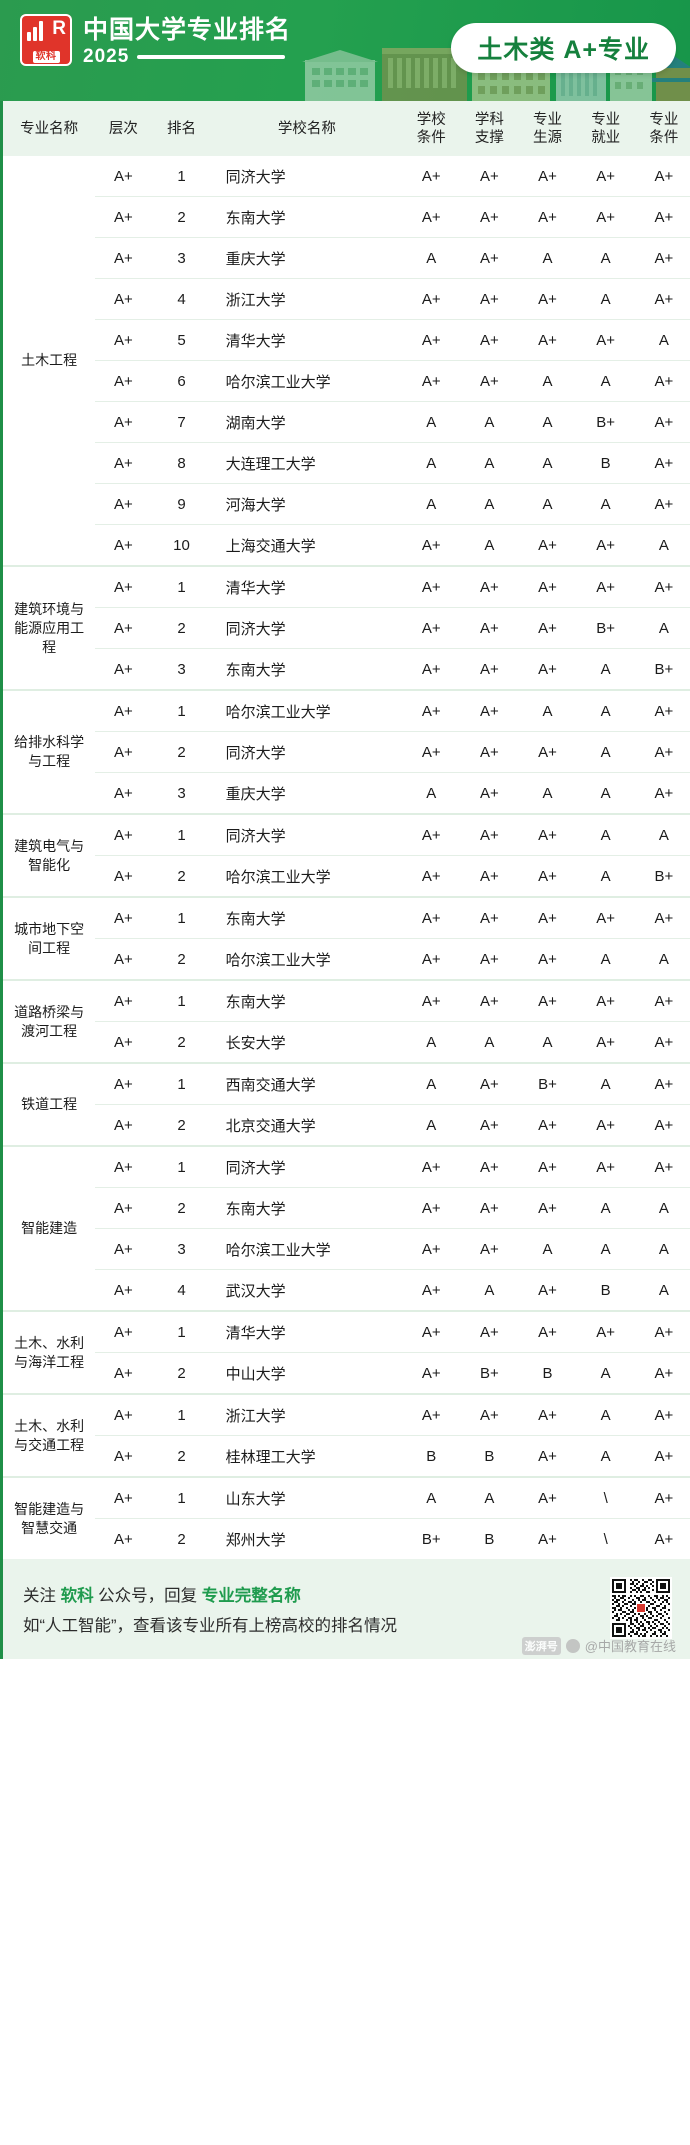 This screenshot has width=690, height=2145. I want to click on school-cond-cell: B, so click(431, 1456).